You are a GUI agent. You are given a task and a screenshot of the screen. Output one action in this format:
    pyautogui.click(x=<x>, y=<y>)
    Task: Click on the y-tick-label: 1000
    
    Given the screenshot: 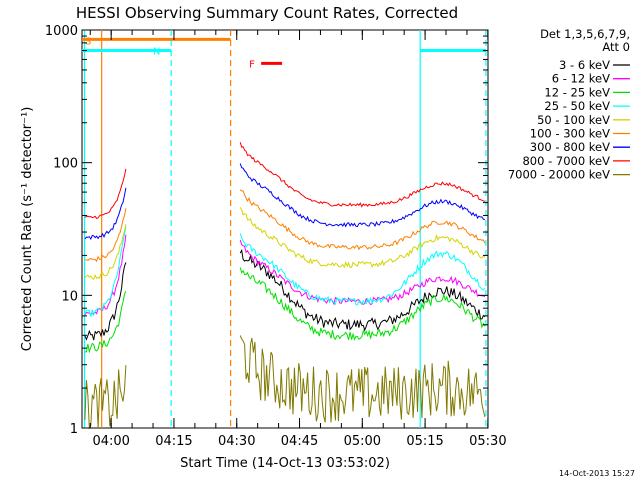 What is the action you would take?
    pyautogui.click(x=61, y=31)
    